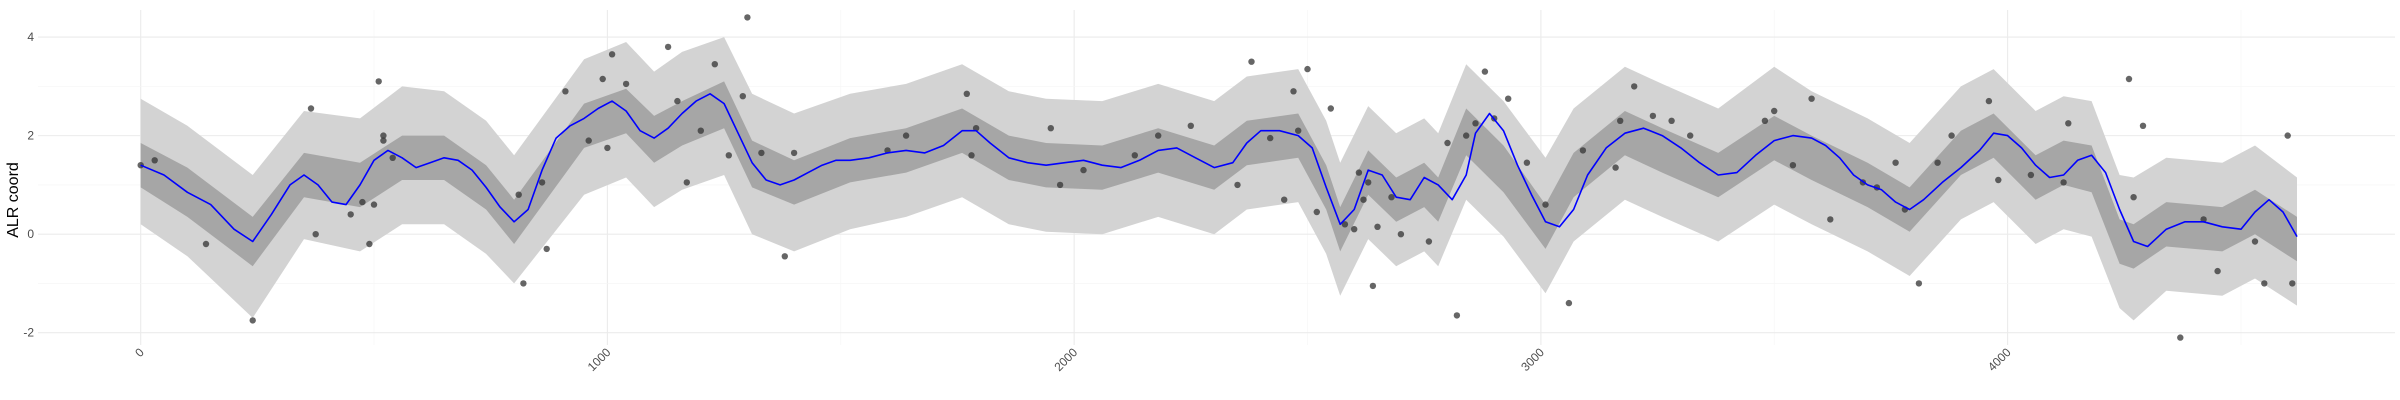 This screenshot has height=400, width=2400. Describe the element at coordinates (599, 359) in the screenshot. I see `x-tick-label: 1000` at that location.